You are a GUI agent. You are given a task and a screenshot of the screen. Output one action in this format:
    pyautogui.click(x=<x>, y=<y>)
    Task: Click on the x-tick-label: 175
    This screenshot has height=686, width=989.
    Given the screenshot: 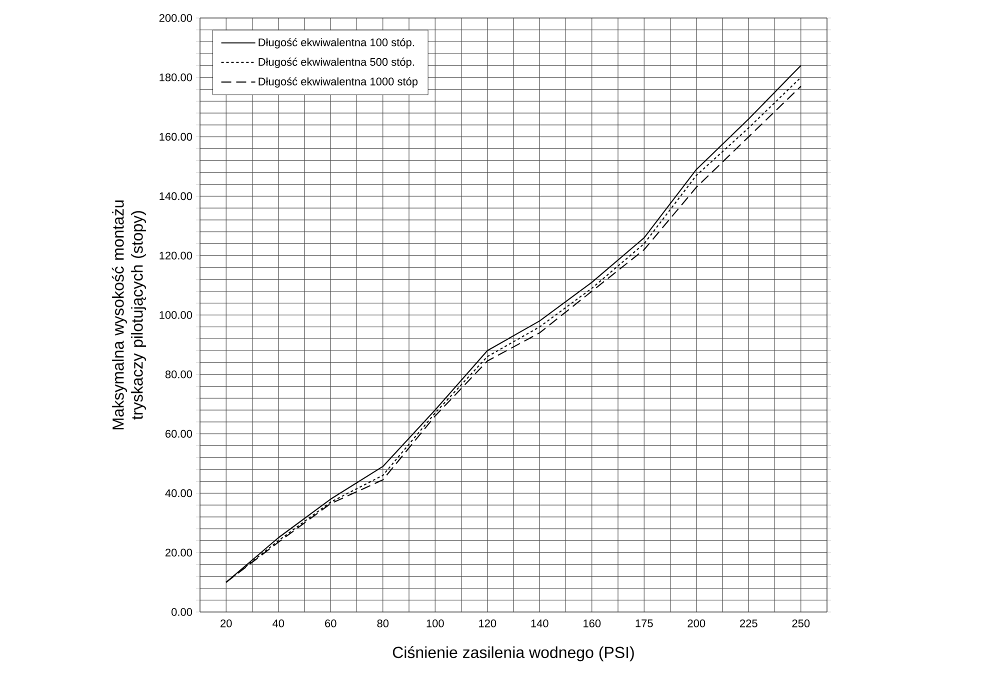 What is the action you would take?
    pyautogui.click(x=644, y=624)
    